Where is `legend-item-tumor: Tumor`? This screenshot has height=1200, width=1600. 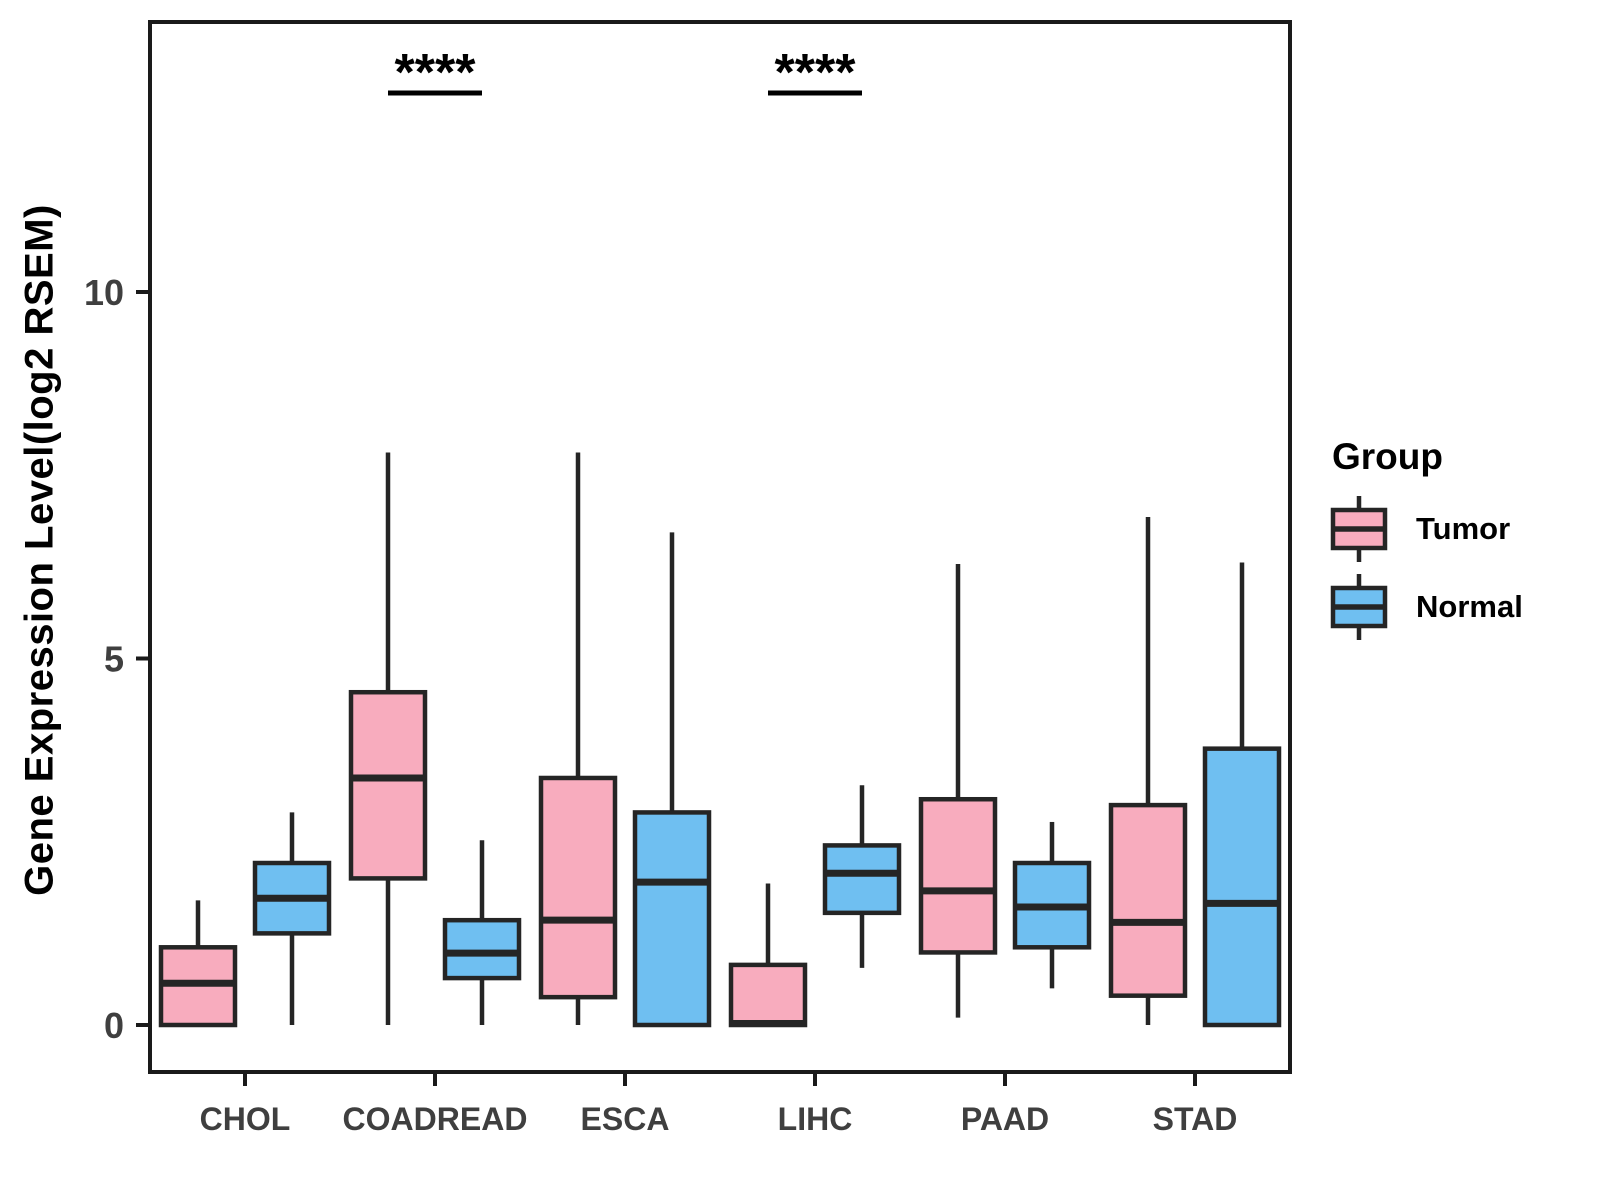
legend-item-tumor: Tumor is located at coordinates (1465, 529).